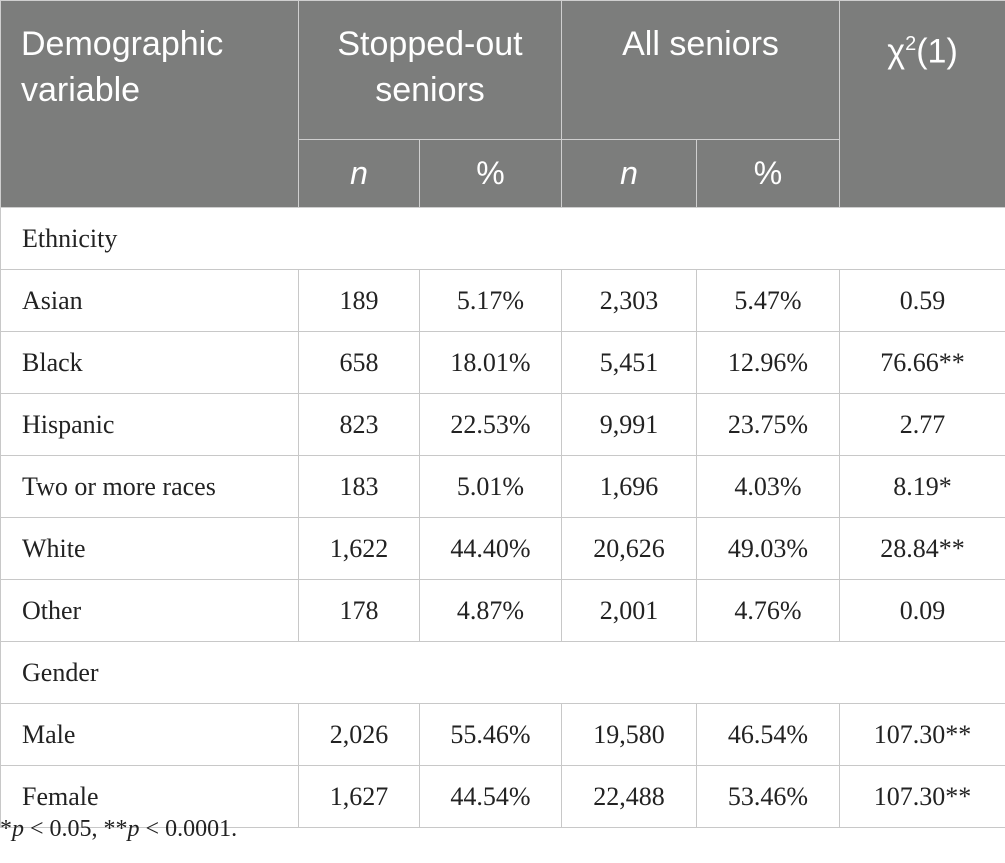  Describe the element at coordinates (768, 548) in the screenshot. I see `cell-all-pct: 49.03%` at that location.